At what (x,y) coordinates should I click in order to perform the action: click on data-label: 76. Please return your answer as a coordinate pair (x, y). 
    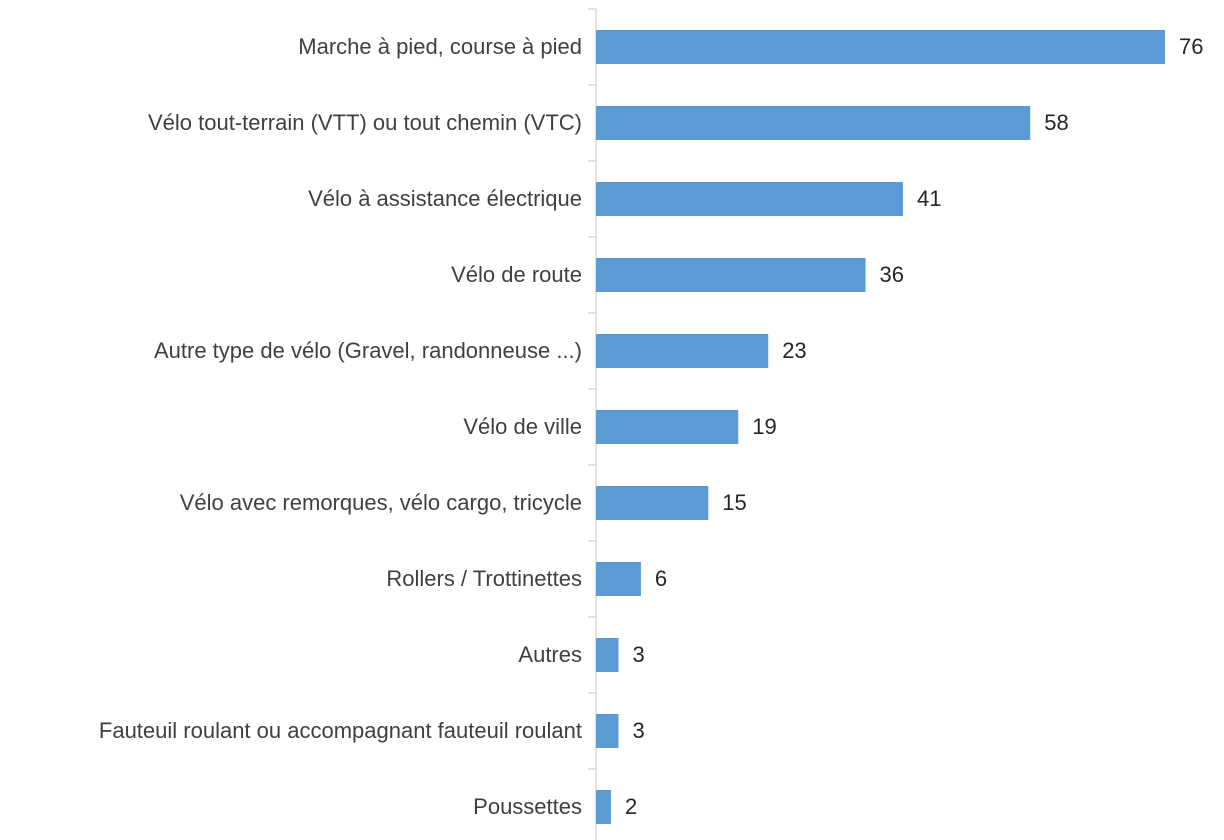
    Looking at the image, I should click on (1191, 46).